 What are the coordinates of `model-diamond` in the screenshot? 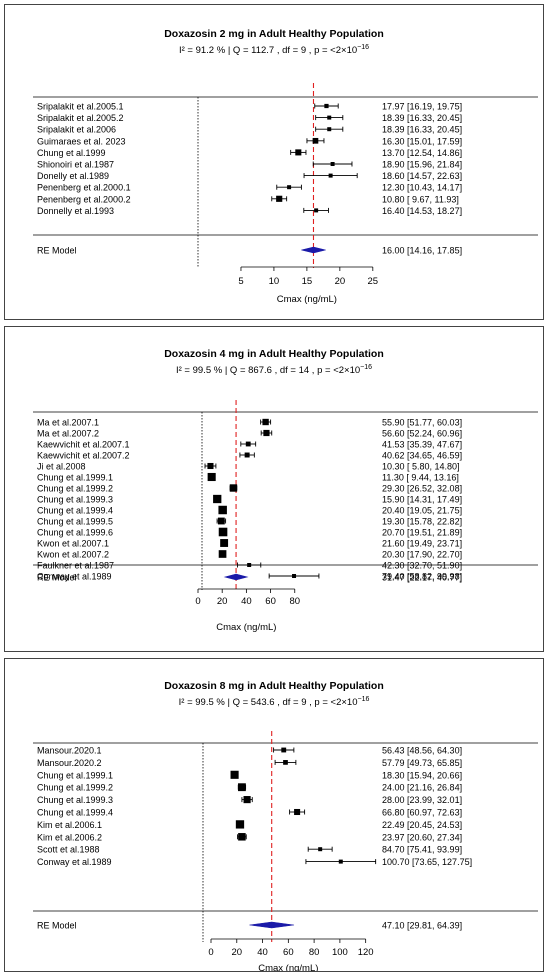 It's located at (236, 577).